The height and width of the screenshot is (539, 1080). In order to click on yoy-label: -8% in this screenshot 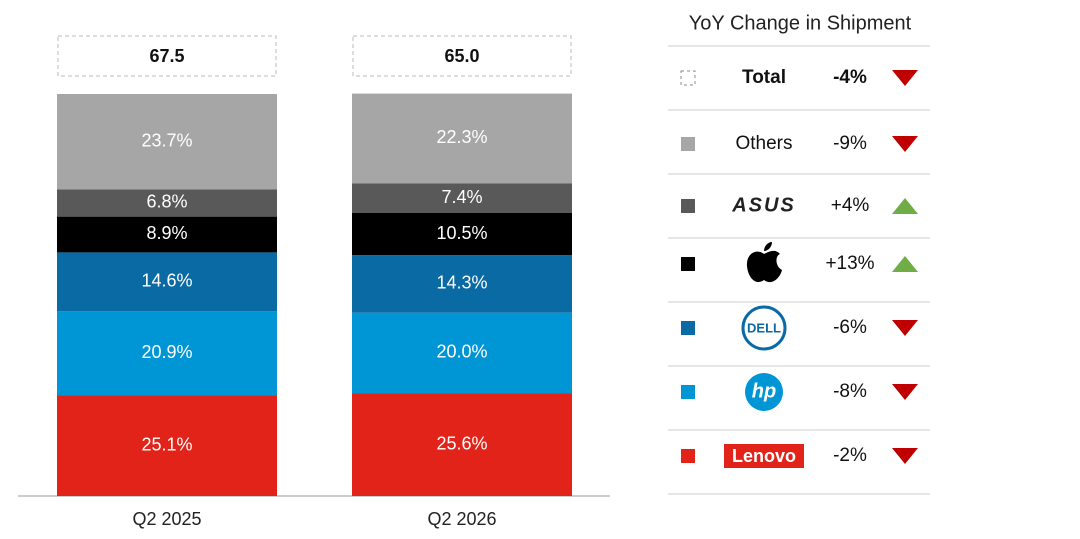, I will do `click(850, 391)`.